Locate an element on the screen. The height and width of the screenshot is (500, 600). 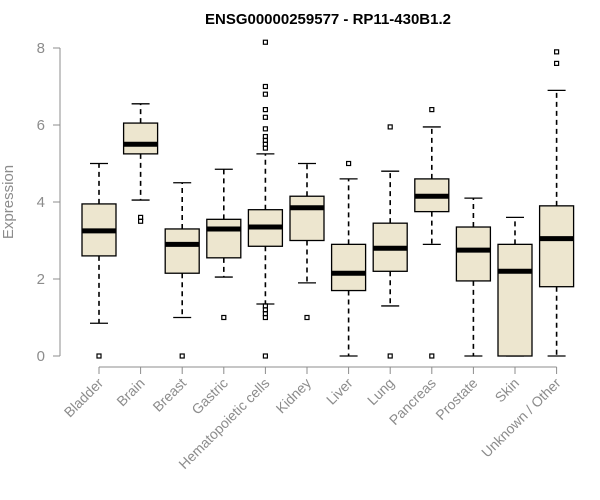
y-tick-label: 8 is located at coordinates (41, 48).